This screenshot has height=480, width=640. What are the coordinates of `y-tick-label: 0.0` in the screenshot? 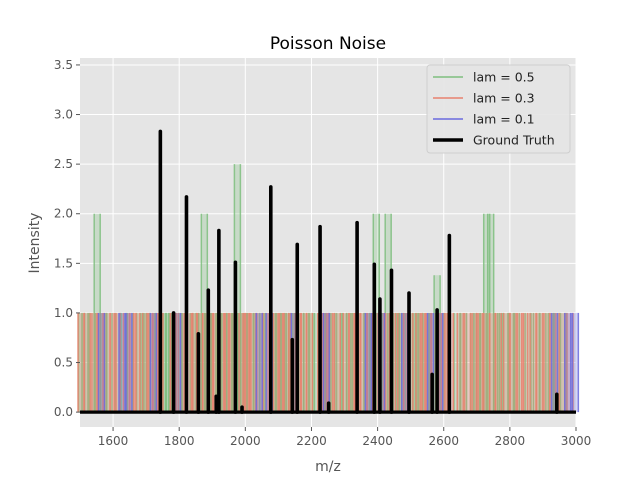 It's located at (63, 412).